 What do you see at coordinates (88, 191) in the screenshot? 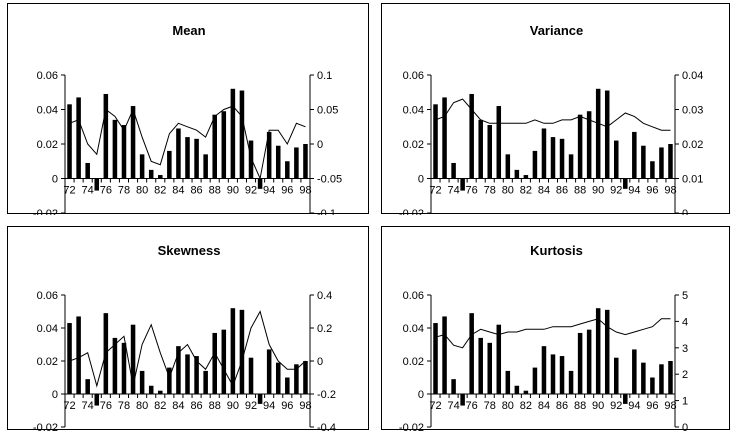
I see `mean-x-tick-label: 74` at bounding box center [88, 191].